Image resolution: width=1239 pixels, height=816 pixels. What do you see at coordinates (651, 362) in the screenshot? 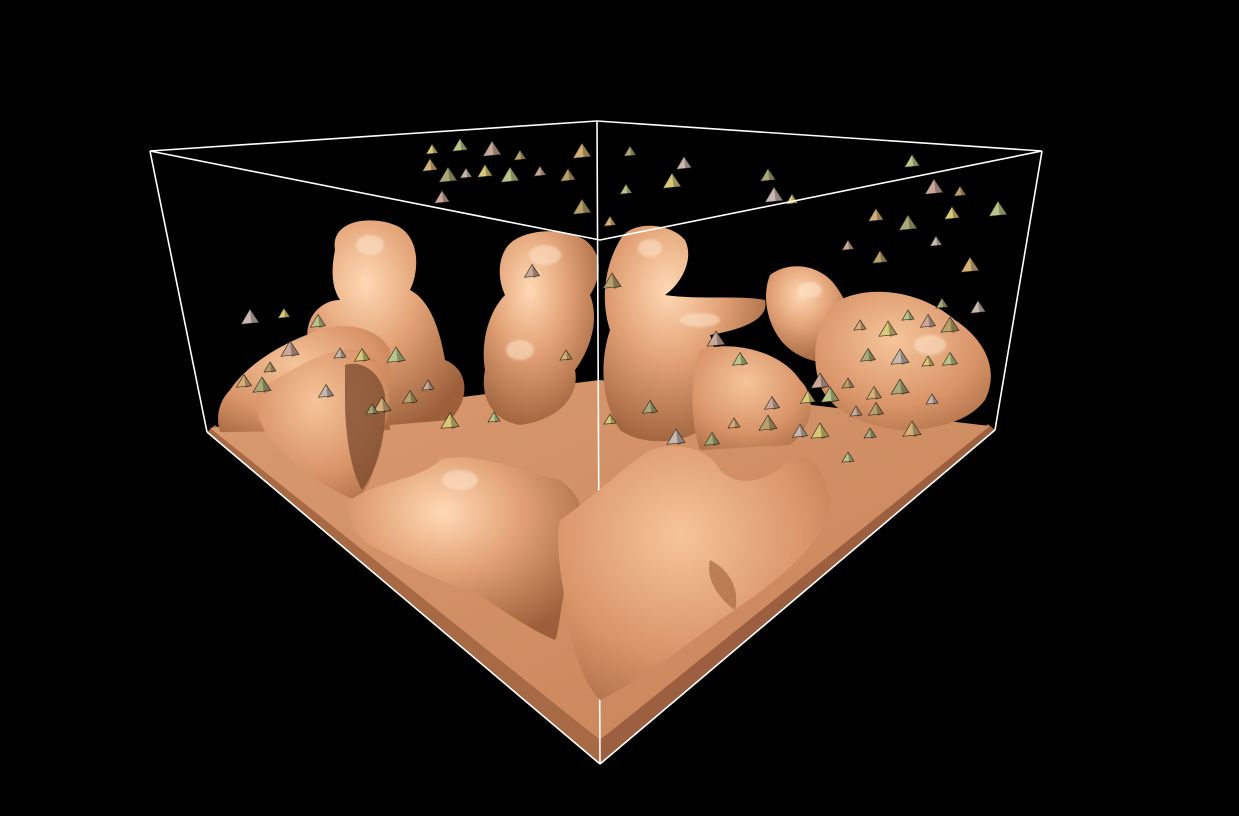
I see `surface-highlights` at bounding box center [651, 362].